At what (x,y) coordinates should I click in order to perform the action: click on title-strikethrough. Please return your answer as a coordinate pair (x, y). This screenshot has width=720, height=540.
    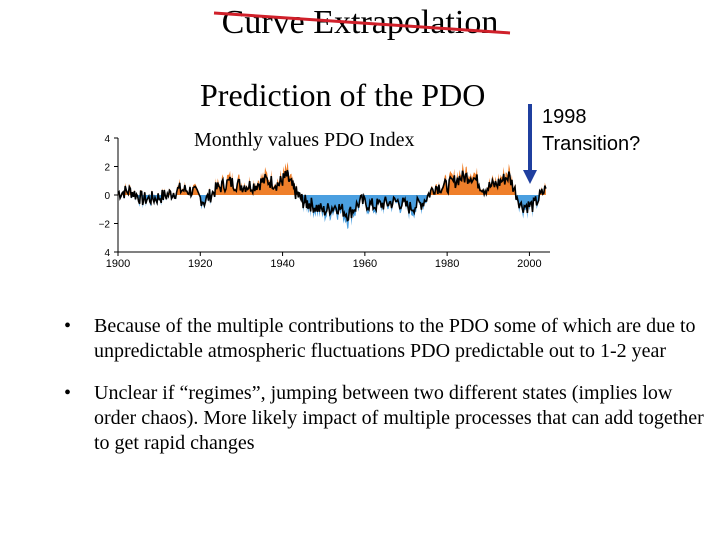
    Looking at the image, I should click on (362, 23).